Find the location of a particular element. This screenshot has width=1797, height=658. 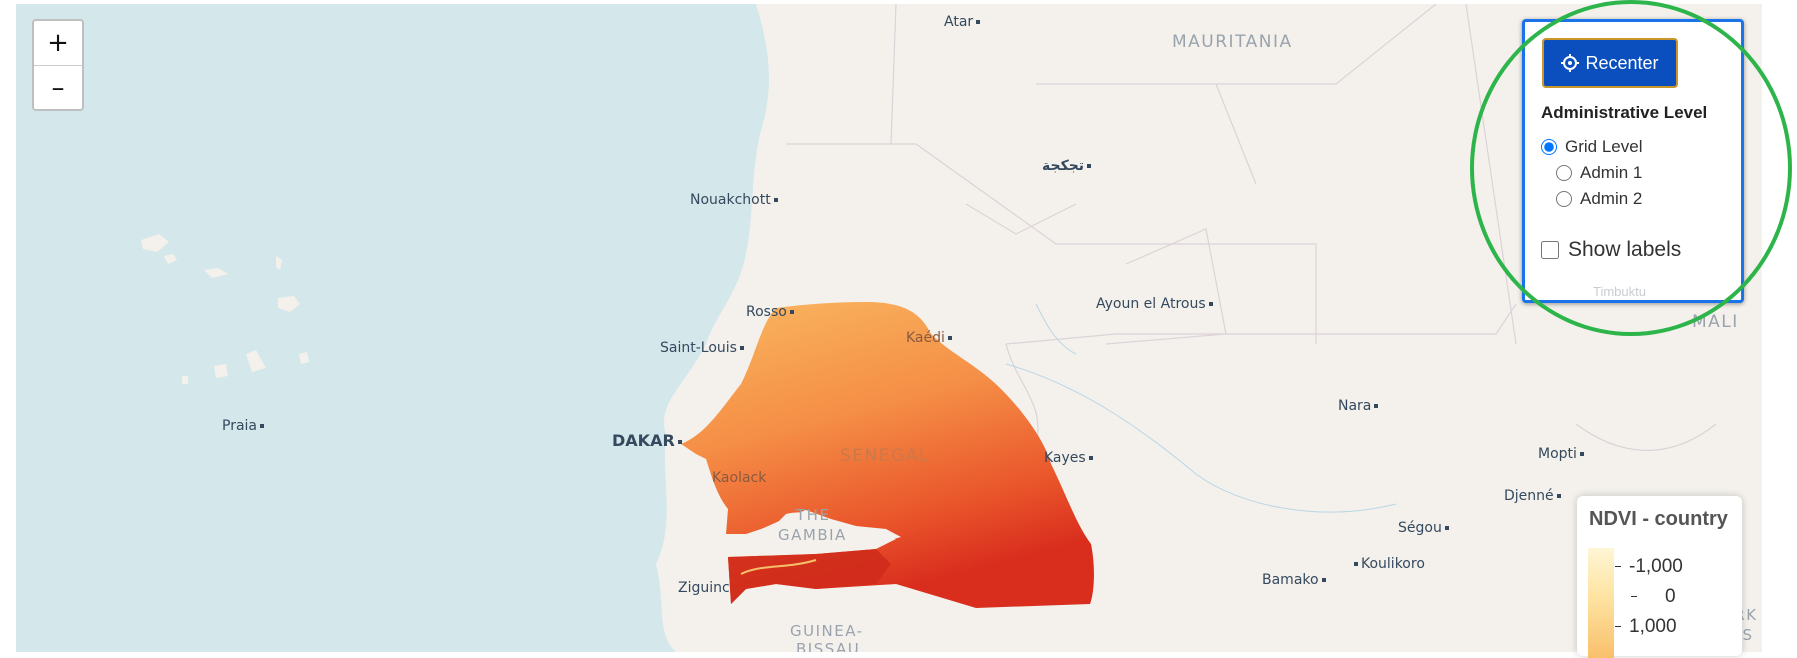

legend-tick: -1,000 is located at coordinates (1649, 567).